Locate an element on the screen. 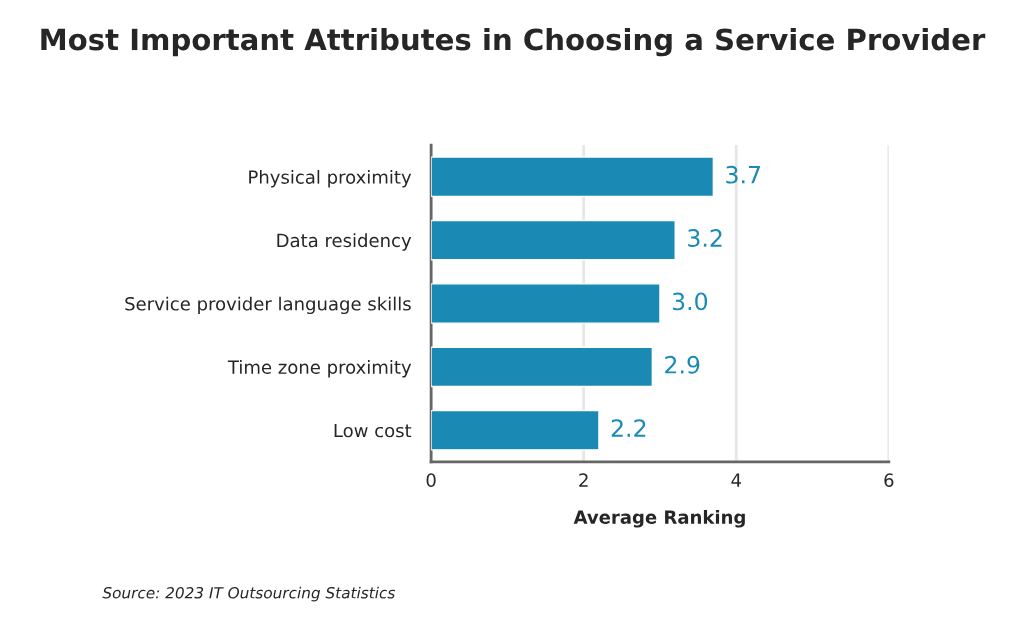  x-tick-label: 4 is located at coordinates (736, 480).